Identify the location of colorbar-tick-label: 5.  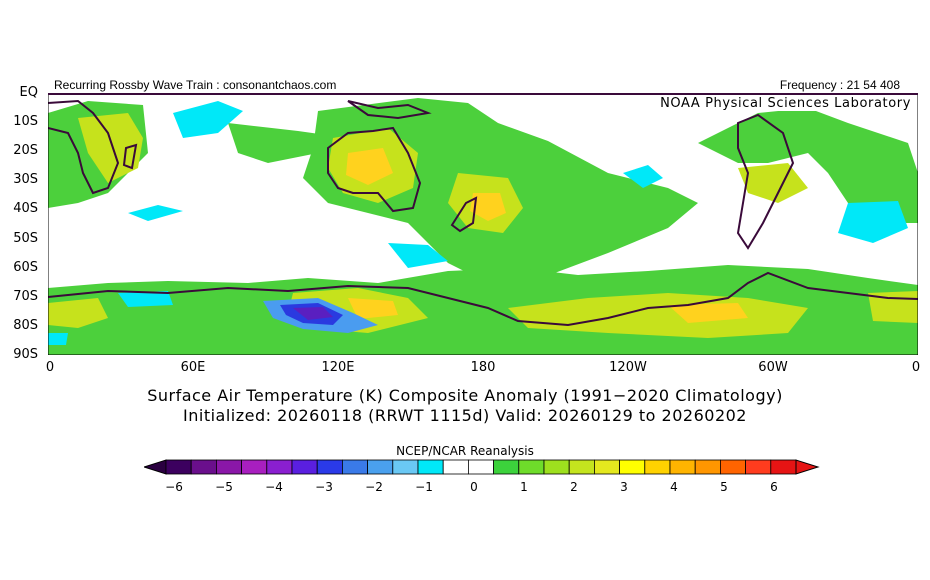
(724, 487).